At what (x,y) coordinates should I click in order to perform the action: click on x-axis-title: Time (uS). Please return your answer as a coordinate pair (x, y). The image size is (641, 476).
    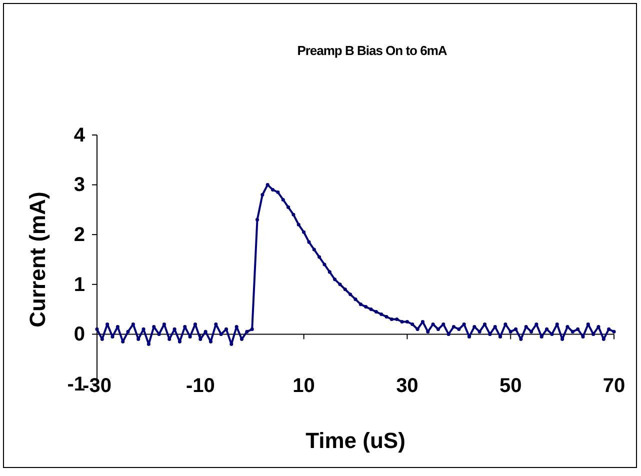
    Looking at the image, I should click on (356, 440).